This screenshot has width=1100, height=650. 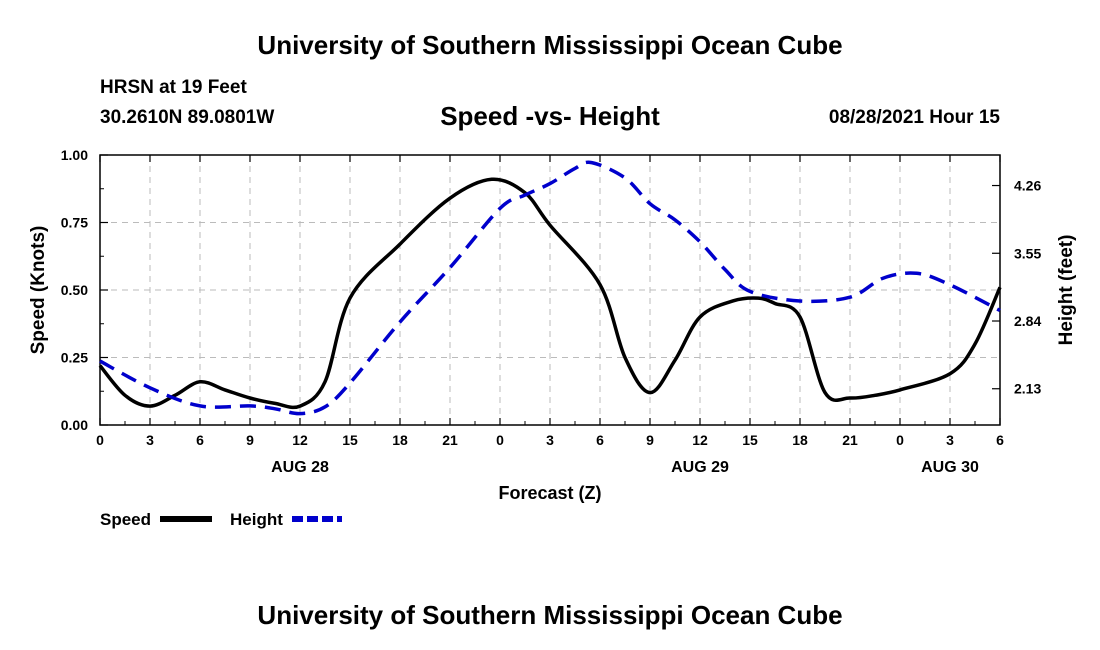 I want to click on y-tick-label: 1.00, so click(x=74, y=155).